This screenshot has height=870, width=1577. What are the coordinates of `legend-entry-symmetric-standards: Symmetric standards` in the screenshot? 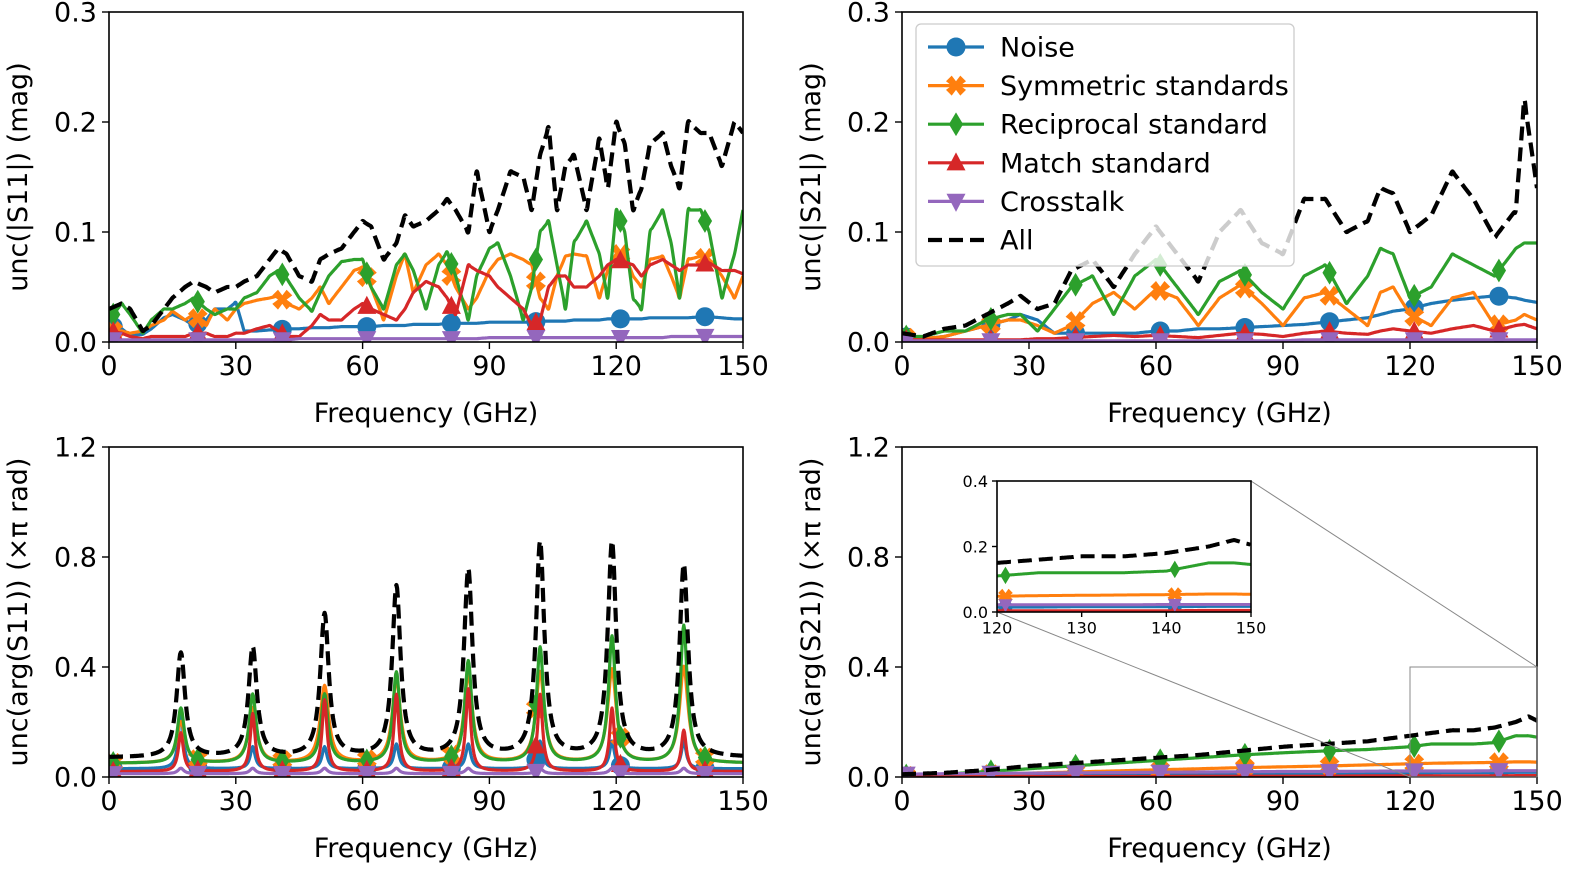 It's located at (1108, 86).